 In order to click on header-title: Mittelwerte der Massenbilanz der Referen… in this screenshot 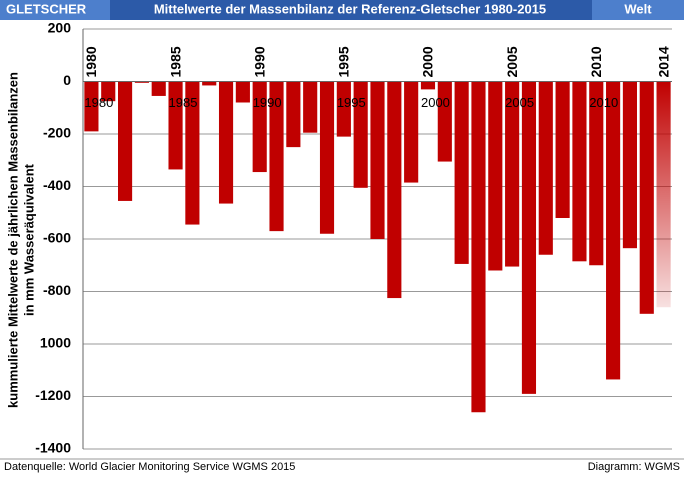, I will do `click(350, 8)`.